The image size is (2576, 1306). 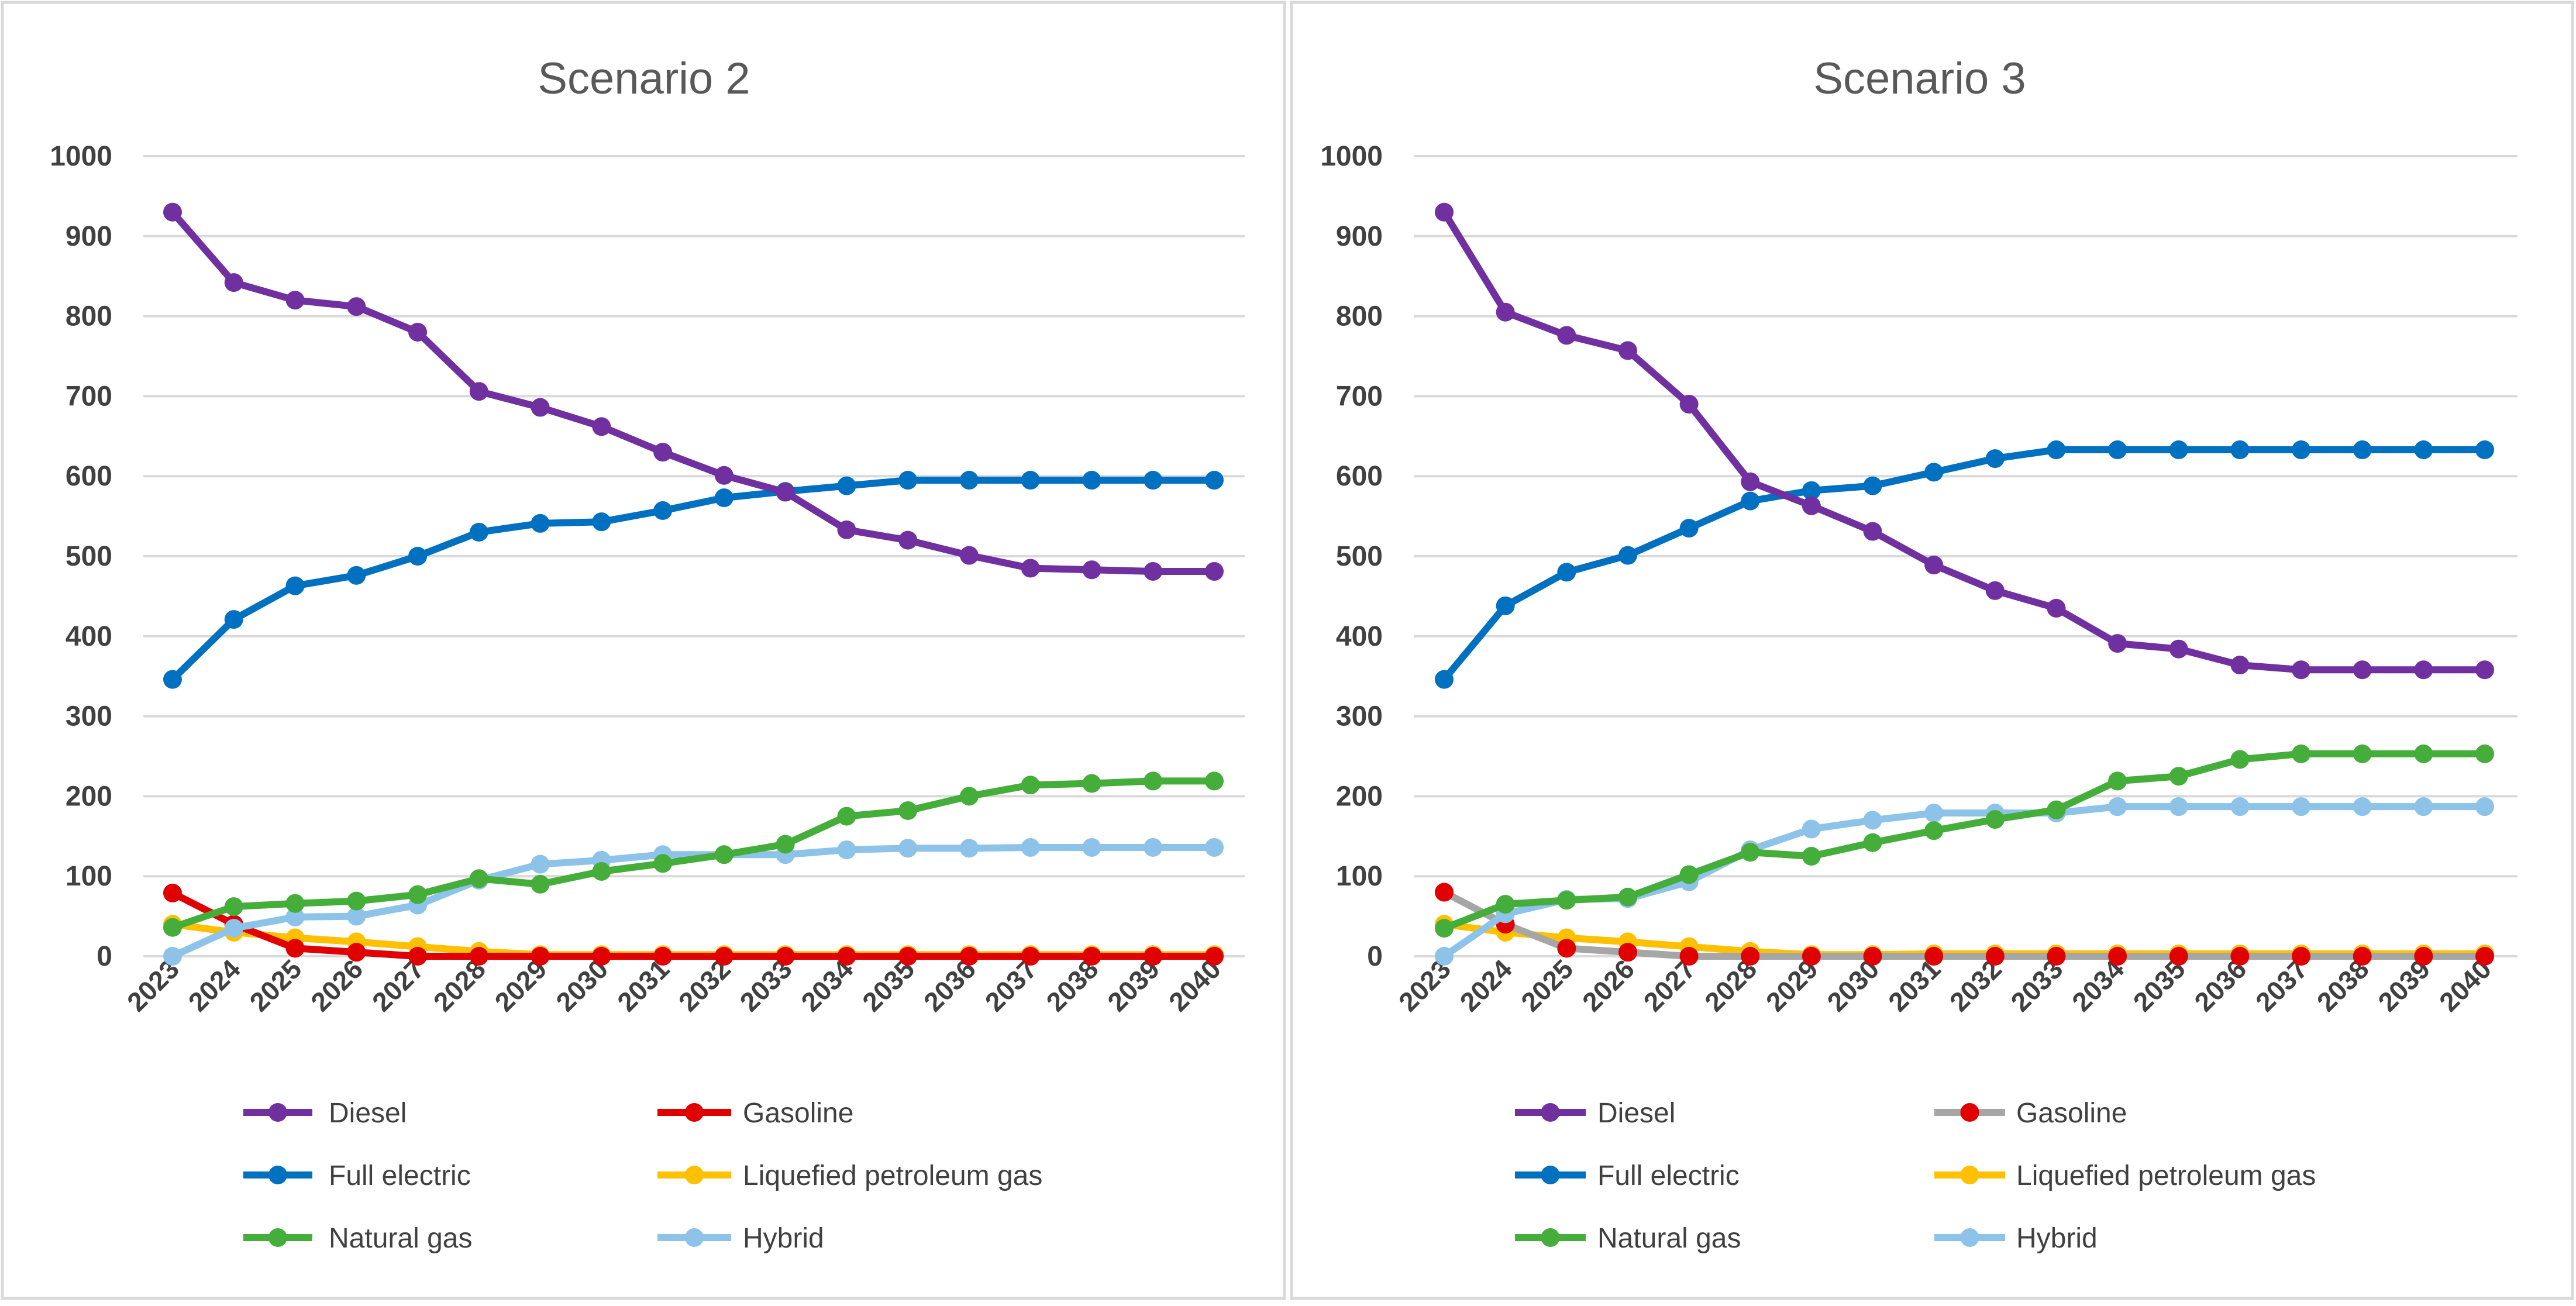 What do you see at coordinates (325, 1113) in the screenshot?
I see `legend-item: Diesel` at bounding box center [325, 1113].